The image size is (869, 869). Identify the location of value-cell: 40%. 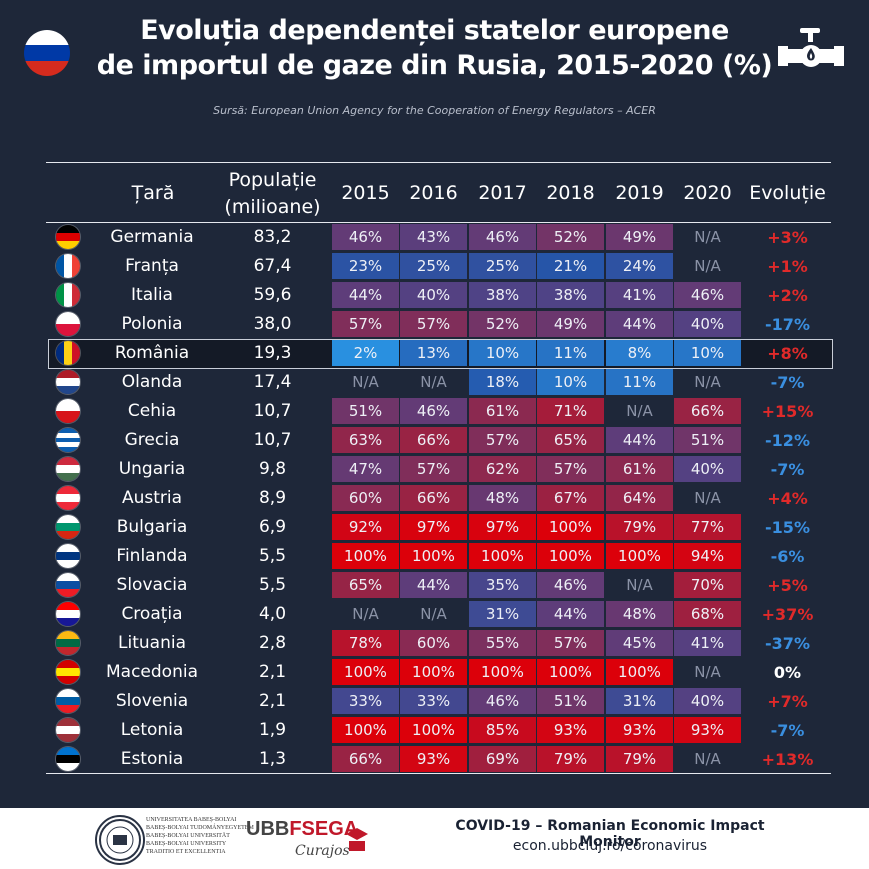
(707, 324).